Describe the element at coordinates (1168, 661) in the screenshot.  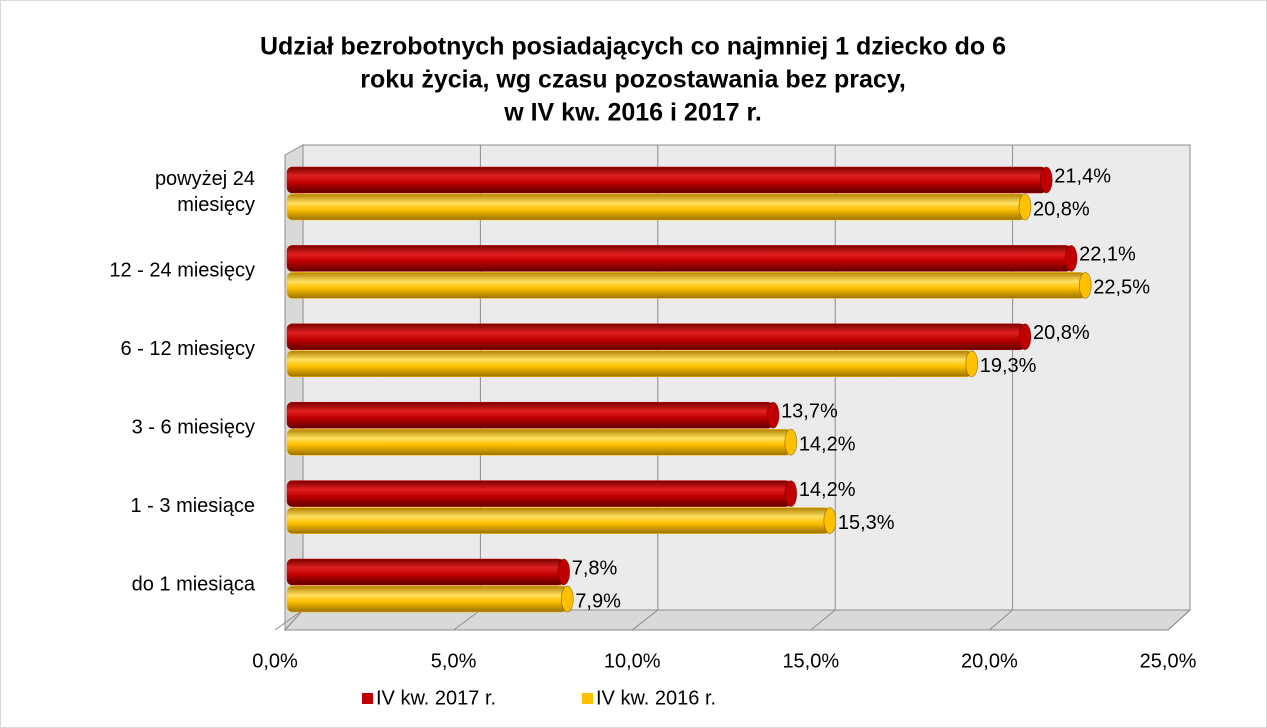
I see `x-tick-label: 25,0%` at that location.